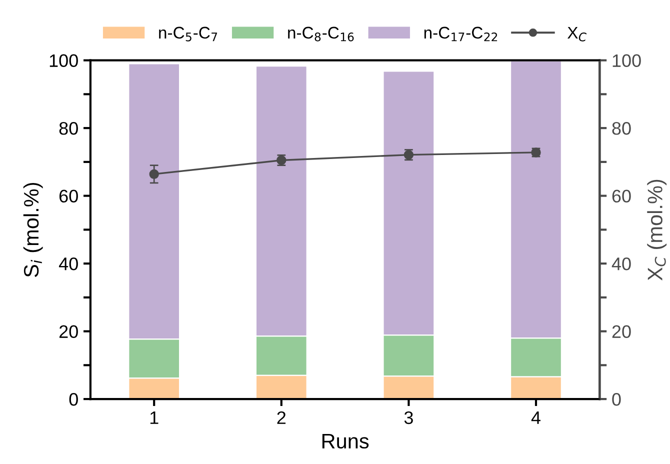 The width and height of the screenshot is (670, 464). I want to click on y2-axis-title: X$_{C}$ (mol.%), so click(657, 230).